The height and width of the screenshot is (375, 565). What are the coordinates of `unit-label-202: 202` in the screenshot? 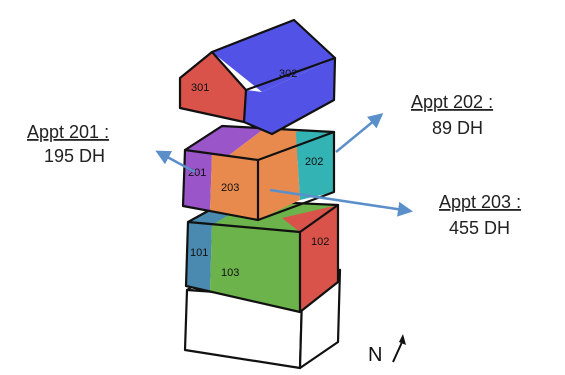 It's located at (314, 162).